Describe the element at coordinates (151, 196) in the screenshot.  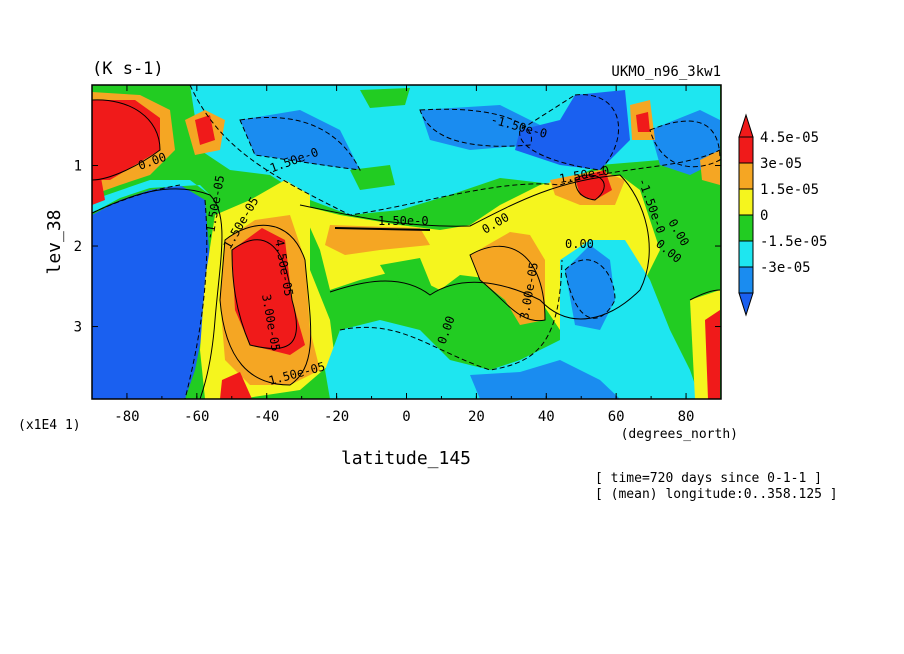
I see `region-polar-negative-edge` at that location.